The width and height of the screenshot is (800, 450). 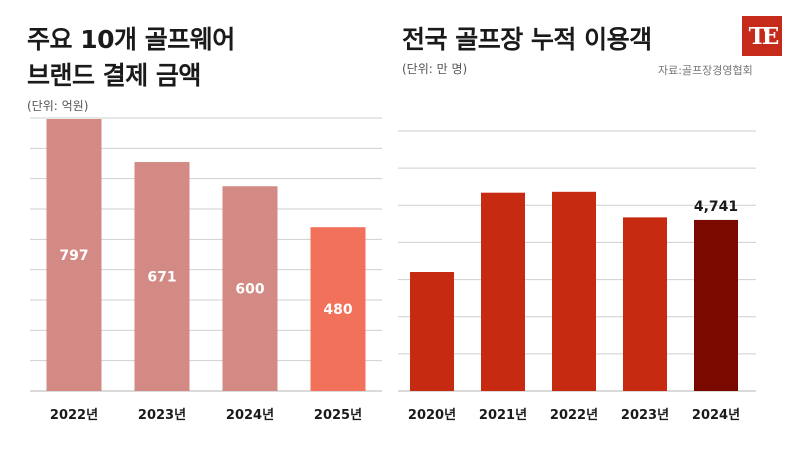 What do you see at coordinates (645, 415) in the screenshot?
I see `right-category-label: 2023년` at bounding box center [645, 415].